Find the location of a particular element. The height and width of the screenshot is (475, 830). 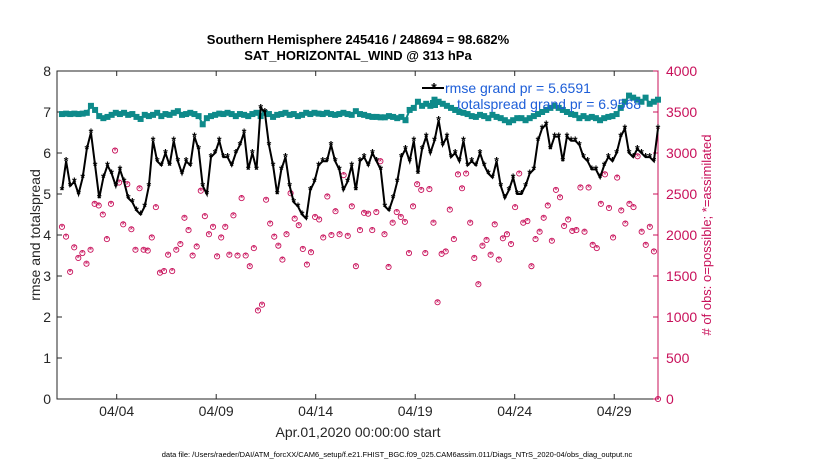

y-tick-label: 7 is located at coordinates (47, 112).